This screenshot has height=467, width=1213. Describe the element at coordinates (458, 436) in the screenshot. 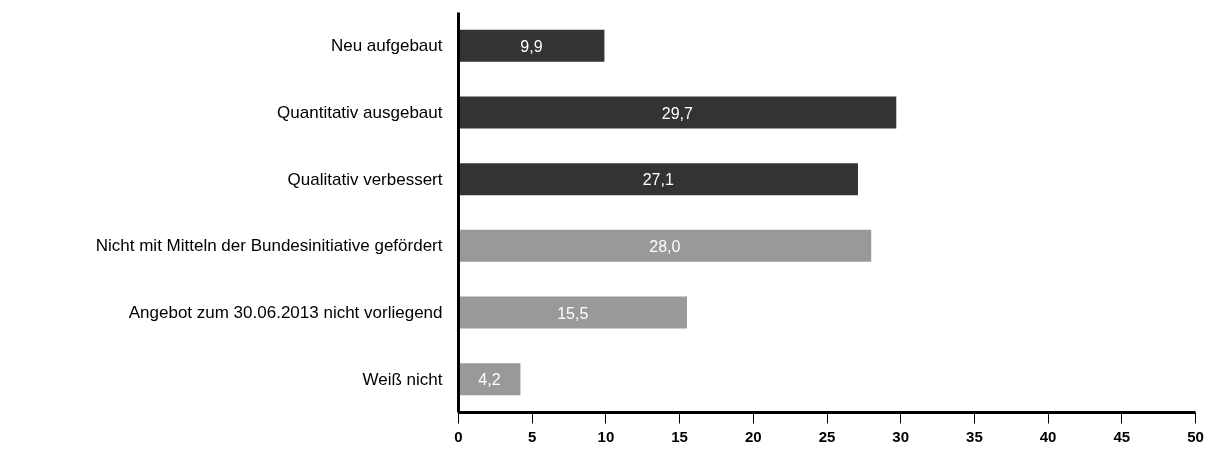

I see `x-tick-label: 0` at that location.